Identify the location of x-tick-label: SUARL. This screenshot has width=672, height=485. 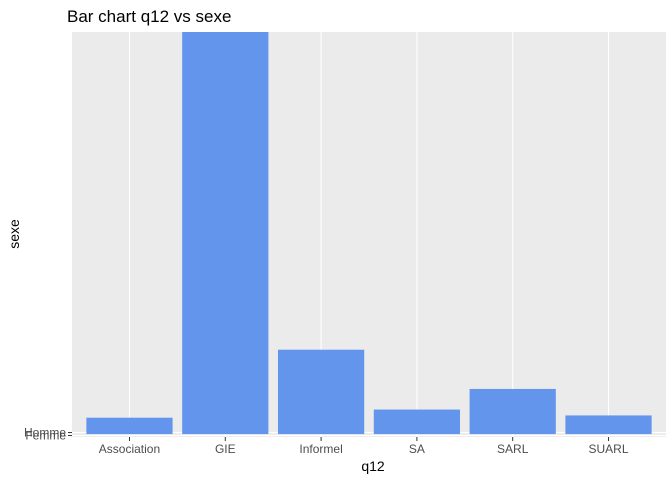
(609, 449).